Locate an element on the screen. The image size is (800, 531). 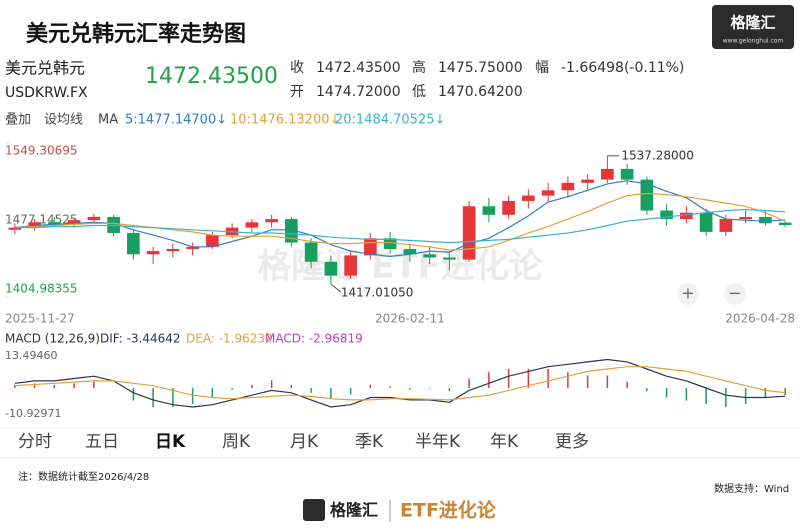
quote-value: 1475.75000 is located at coordinates (480, 68).